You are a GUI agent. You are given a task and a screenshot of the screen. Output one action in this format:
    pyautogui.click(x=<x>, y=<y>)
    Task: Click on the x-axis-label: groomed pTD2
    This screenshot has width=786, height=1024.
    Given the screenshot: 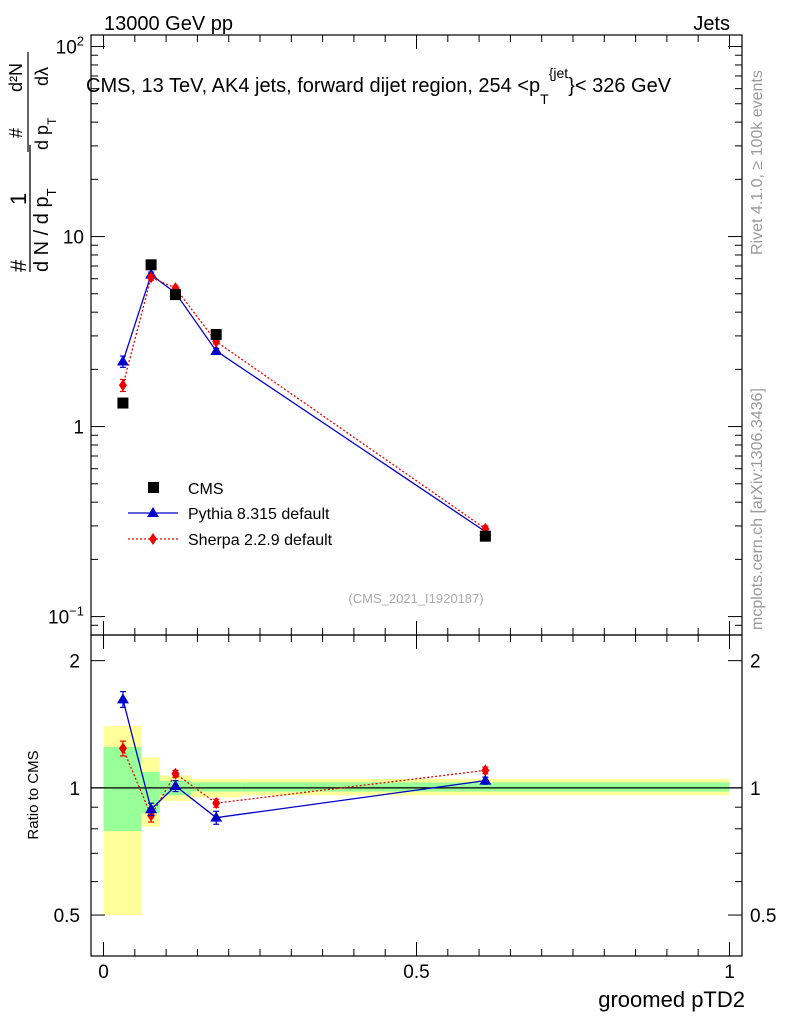 What is the action you would take?
    pyautogui.click(x=671, y=999)
    